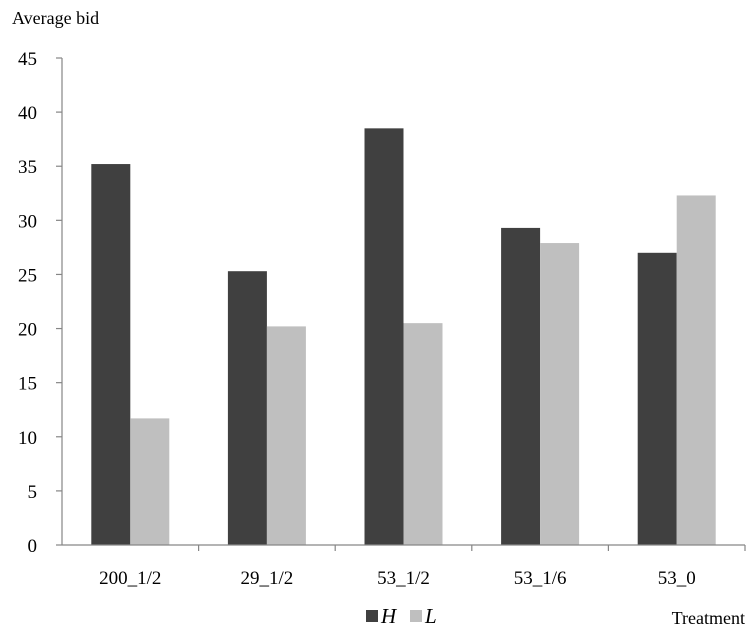 This screenshot has width=749, height=633. What do you see at coordinates (27, 221) in the screenshot?
I see `y-tick-label: 30` at bounding box center [27, 221].